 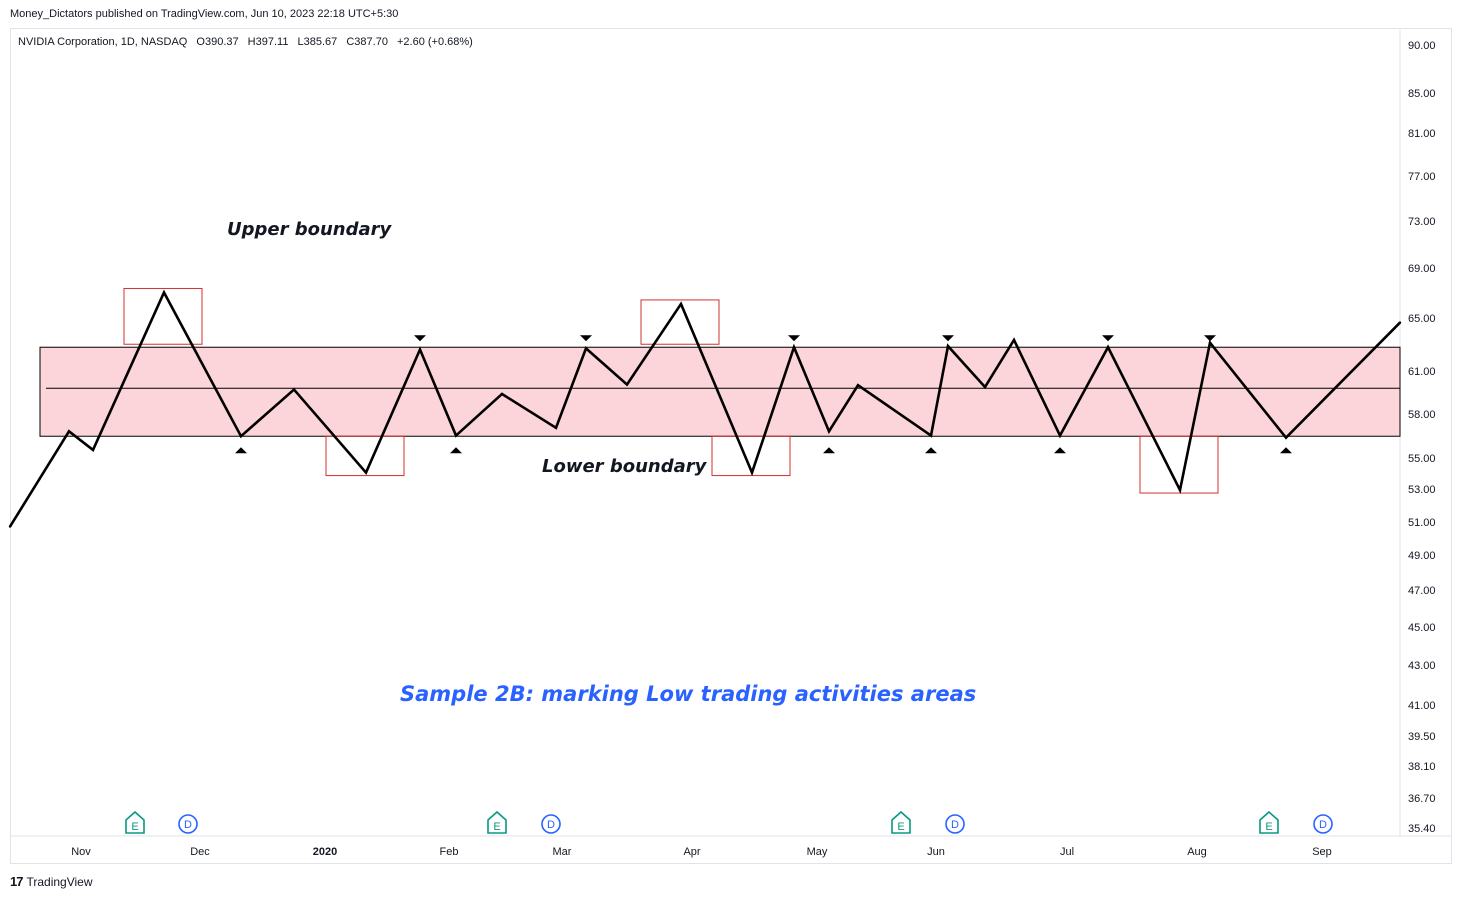 What do you see at coordinates (1422, 706) in the screenshot?
I see `y-tick-label: 41.00` at bounding box center [1422, 706].